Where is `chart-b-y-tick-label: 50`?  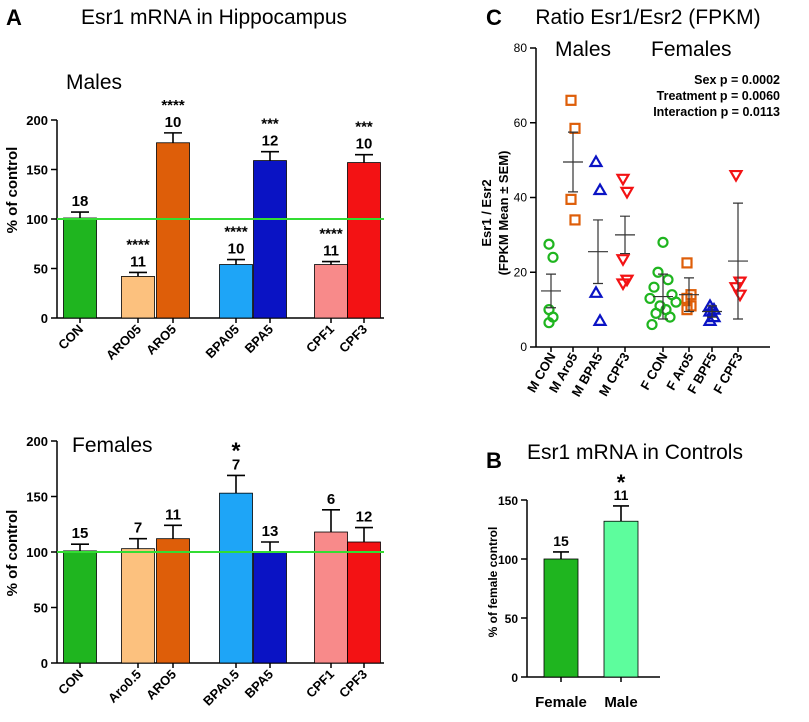 chart-b-y-tick-label: 50 is located at coordinates (512, 619).